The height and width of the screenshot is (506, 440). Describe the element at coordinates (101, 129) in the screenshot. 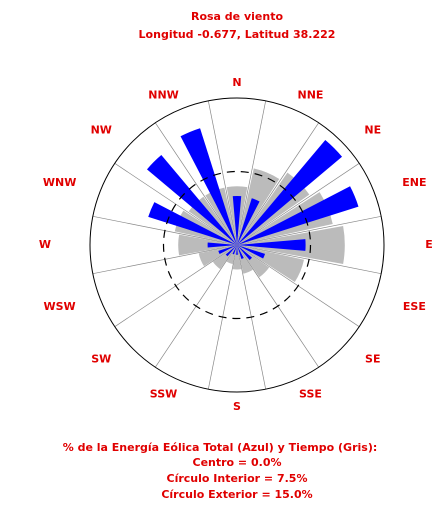

I see `direction-label: NW` at that location.